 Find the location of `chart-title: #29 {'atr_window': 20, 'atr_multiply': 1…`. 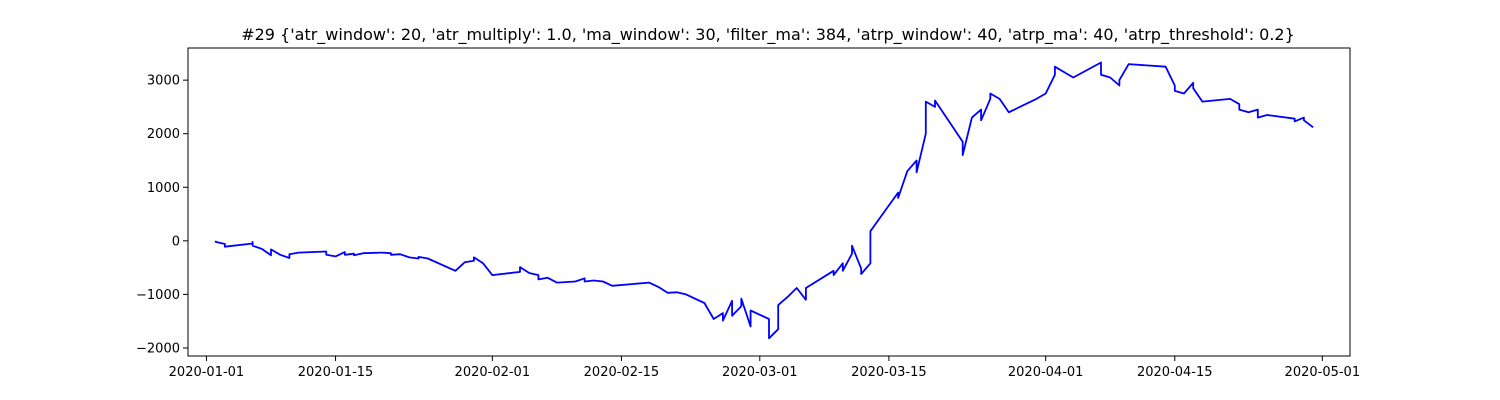

chart-title: #29 {'atr_window': 20, 'atr_multiply': 1… is located at coordinates (768, 35).